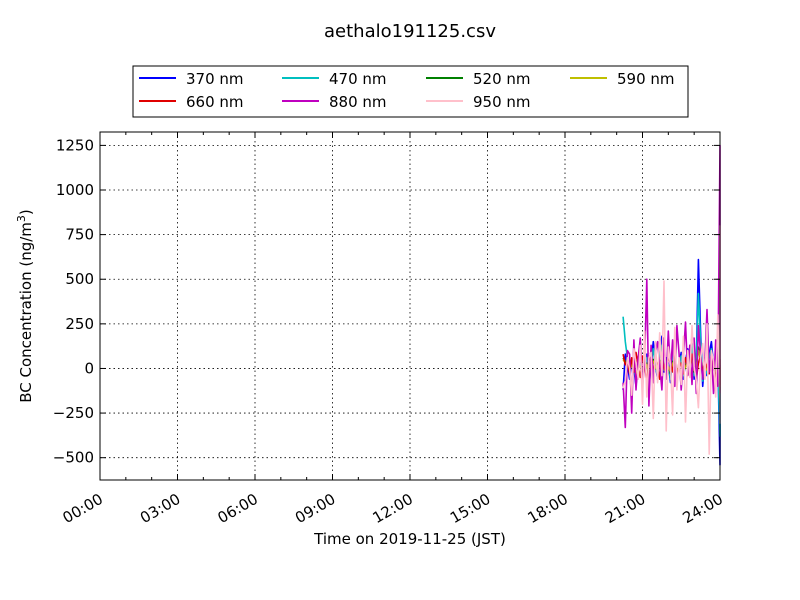 The height and width of the screenshot is (600, 800). What do you see at coordinates (671, 339) in the screenshot?
I see `series-line-950-nm` at bounding box center [671, 339].